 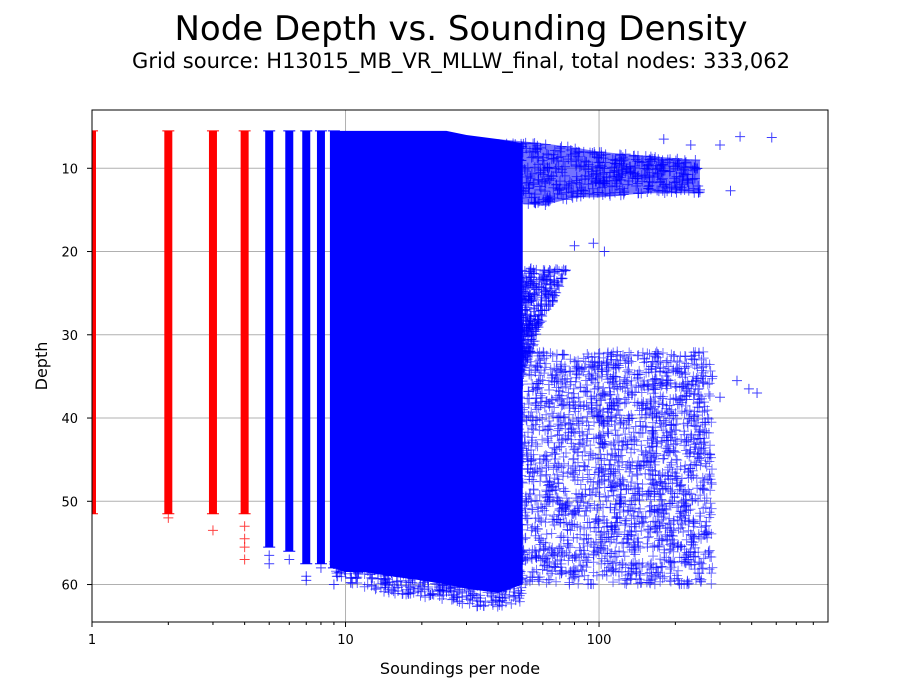 I want to click on y-tick-label: 20, so click(x=69, y=253).